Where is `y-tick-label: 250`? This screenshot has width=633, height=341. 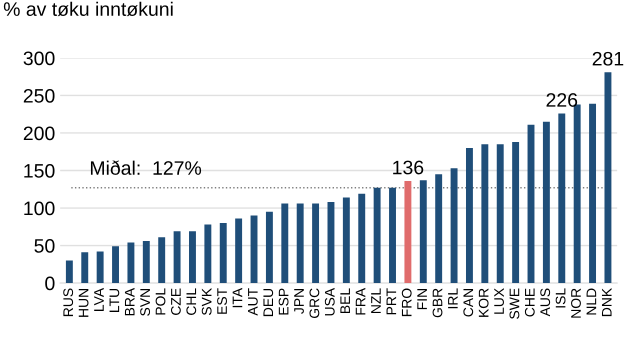 y-tick-label: 250 is located at coordinates (39, 95).